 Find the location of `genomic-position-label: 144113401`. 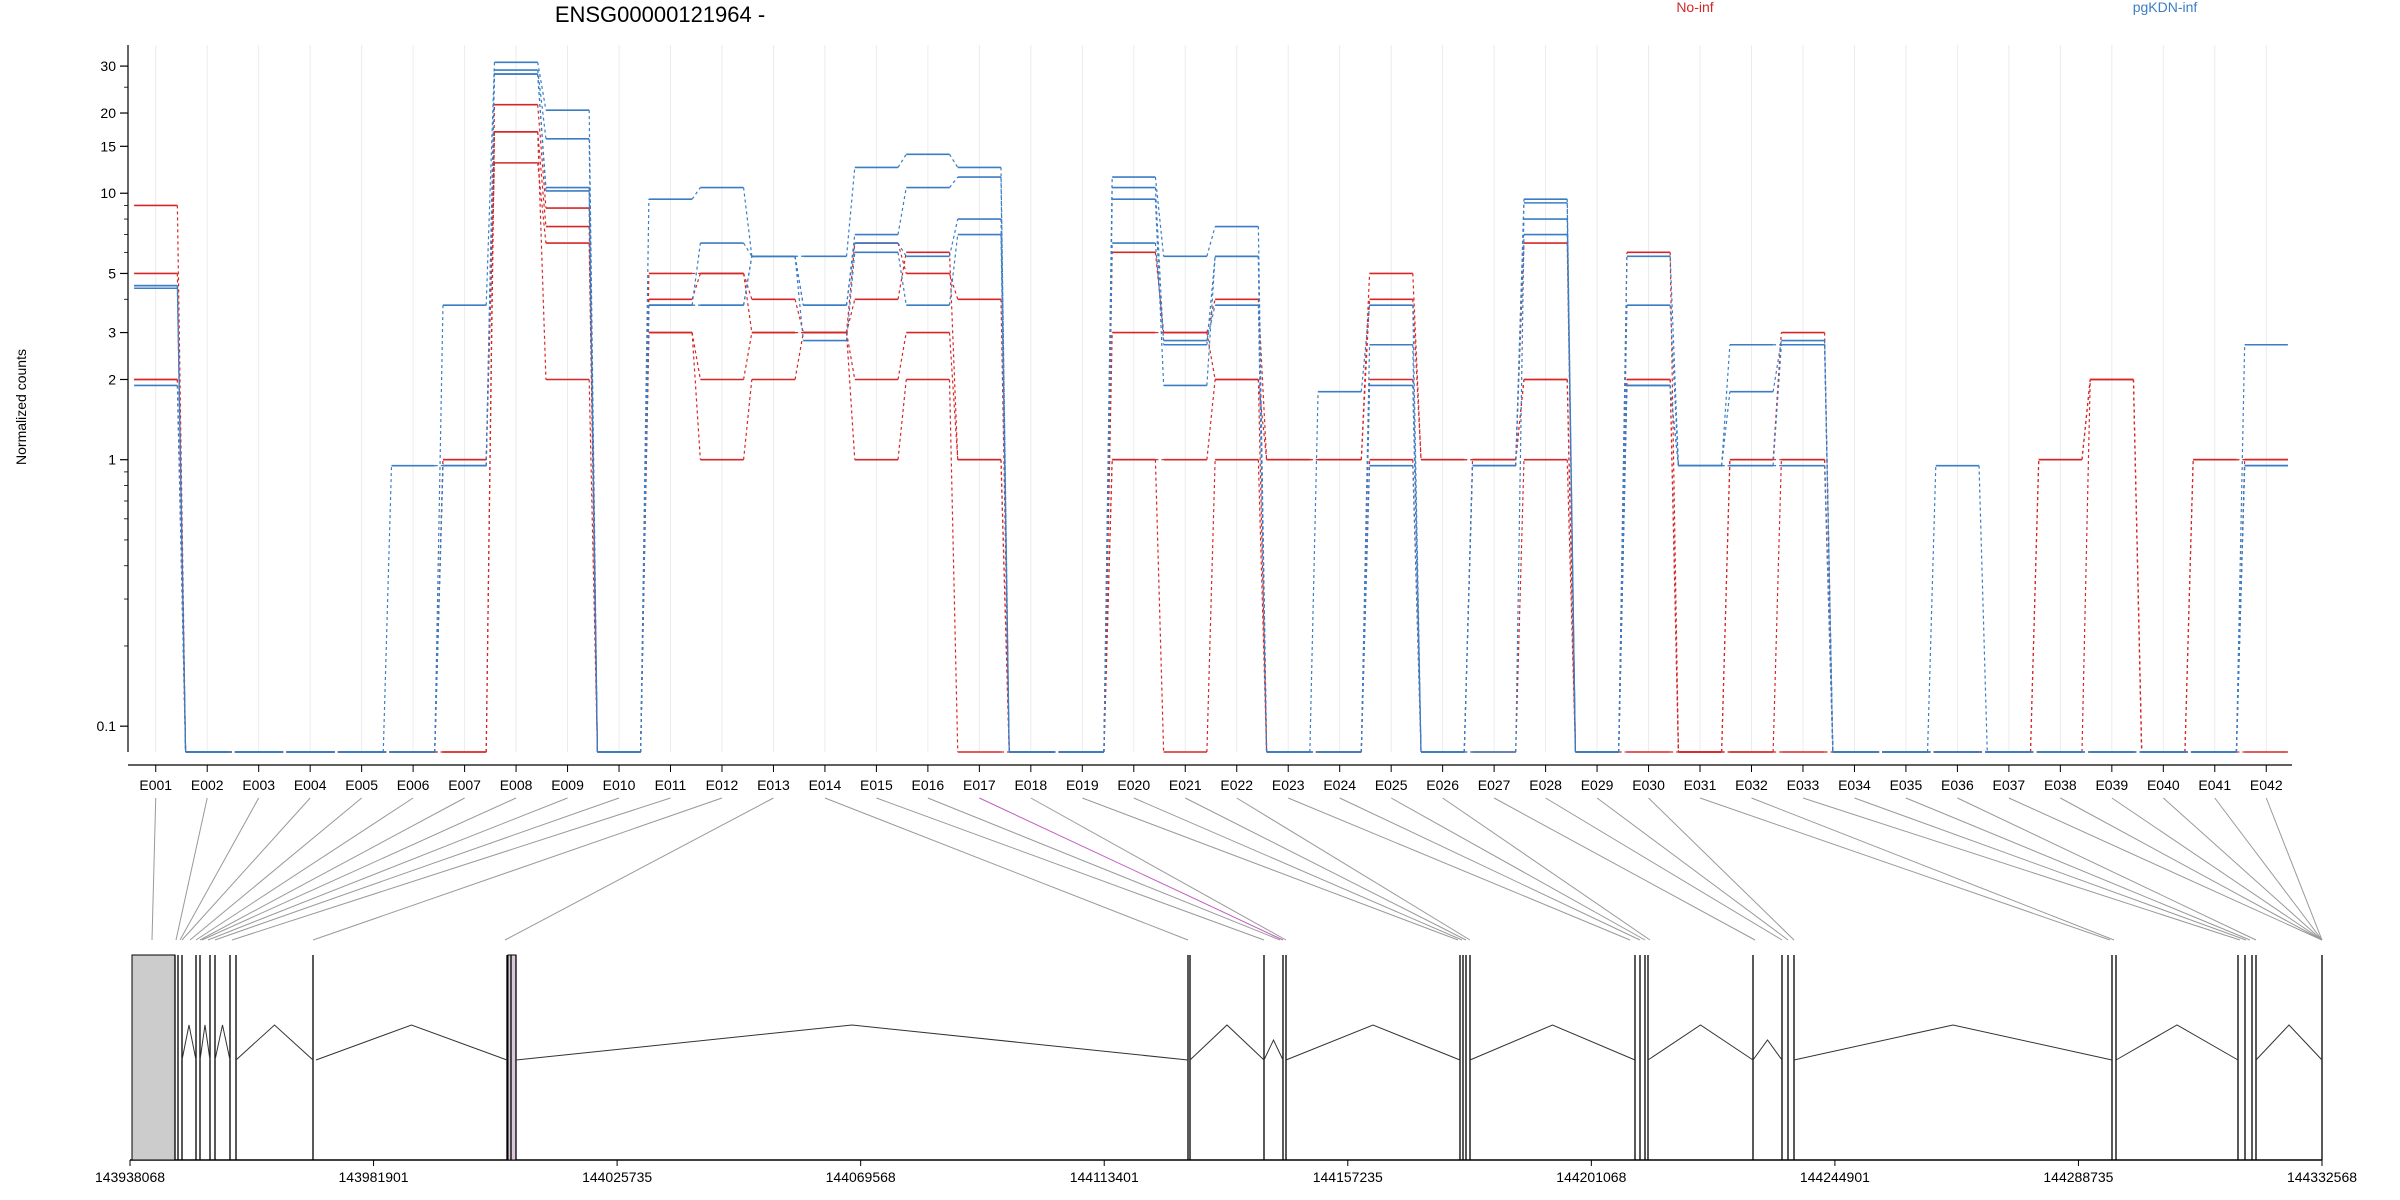

genomic-position-label: 144113401 is located at coordinates (1104, 1177).